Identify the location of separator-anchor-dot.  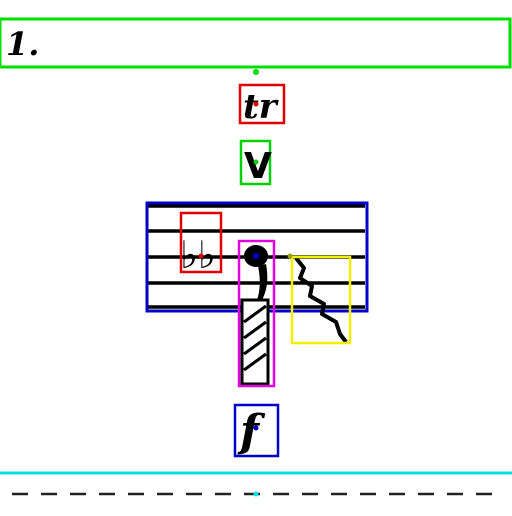
(256, 494).